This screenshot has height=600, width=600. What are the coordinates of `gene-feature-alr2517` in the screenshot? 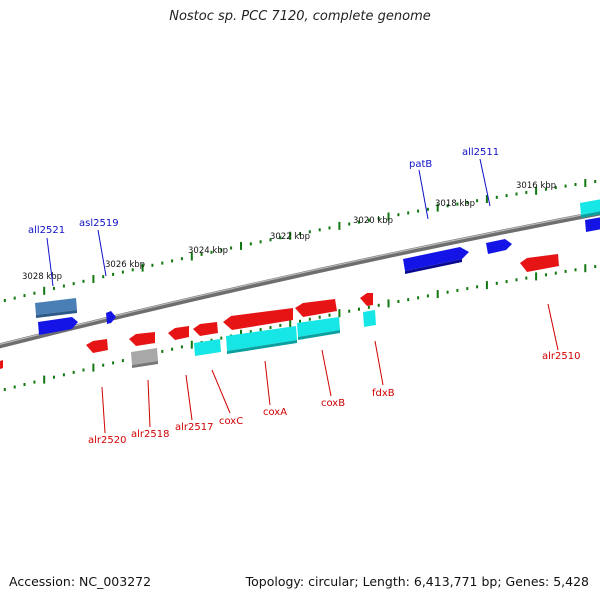 It's located at (178, 333).